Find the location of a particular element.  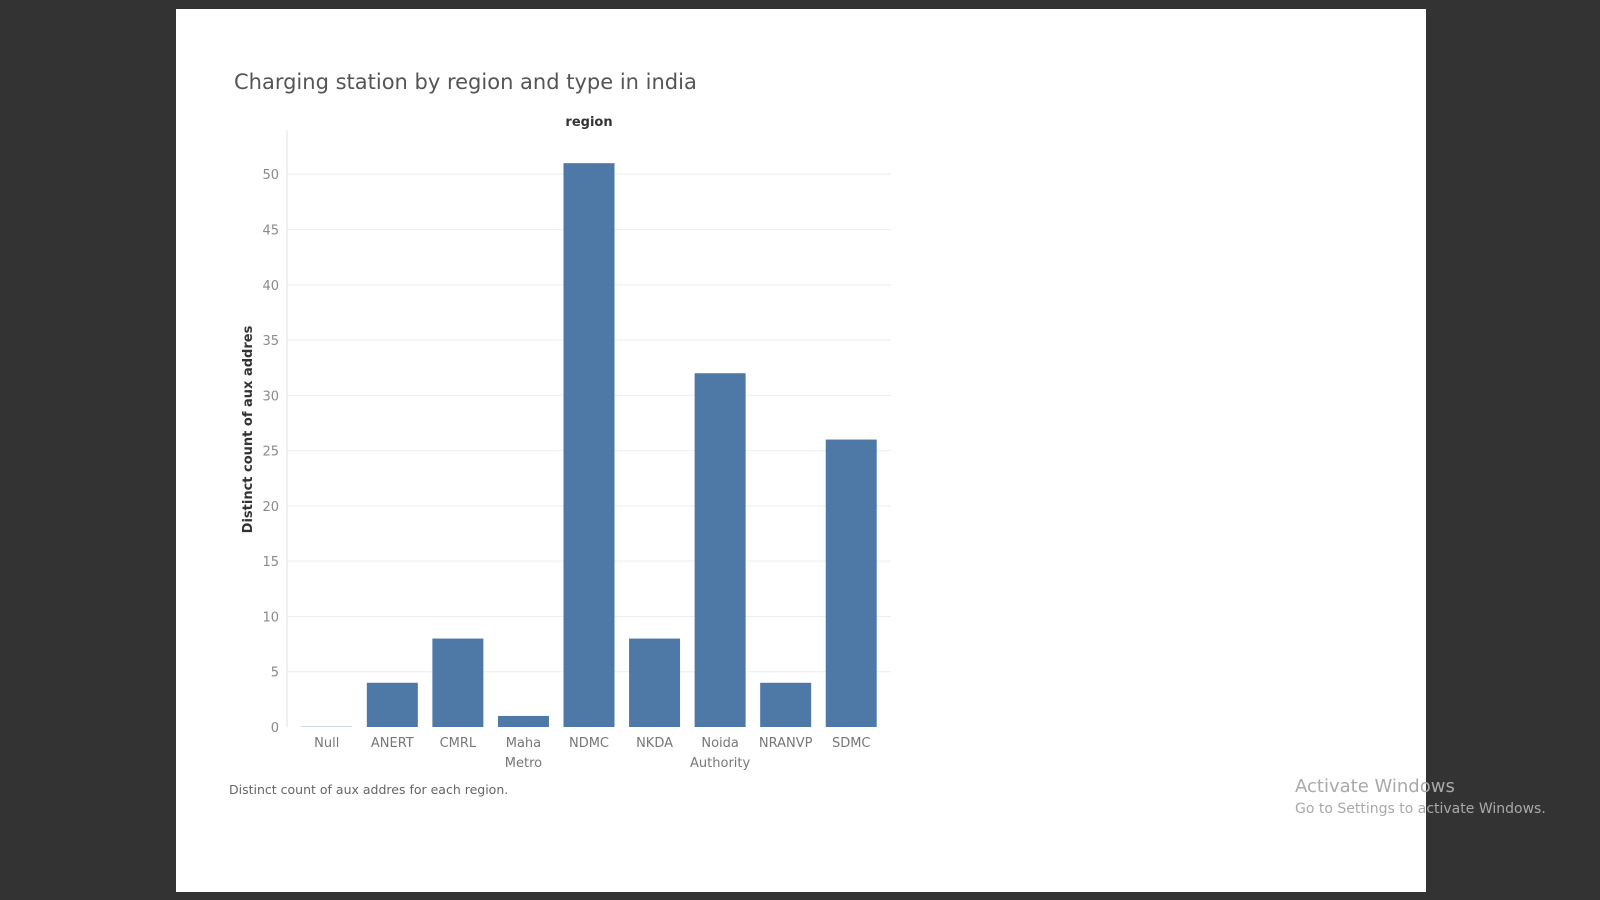

y-tick-label: 30 is located at coordinates (270, 396).